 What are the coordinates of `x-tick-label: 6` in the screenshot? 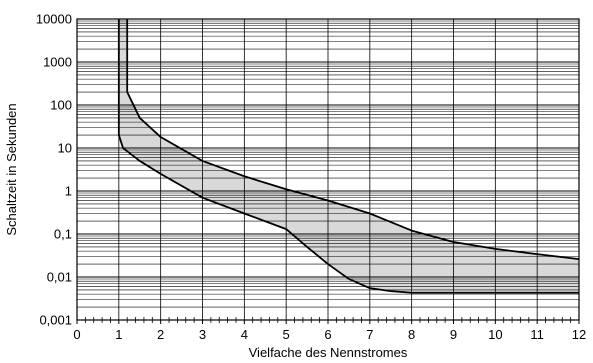 It's located at (327, 334).